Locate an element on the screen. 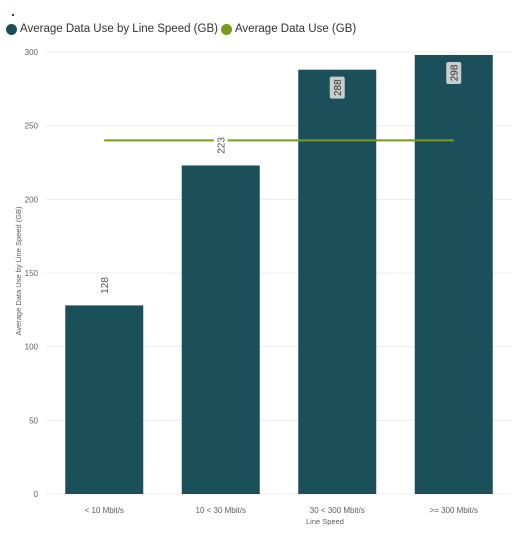  data-label-2: 288 is located at coordinates (337, 87).